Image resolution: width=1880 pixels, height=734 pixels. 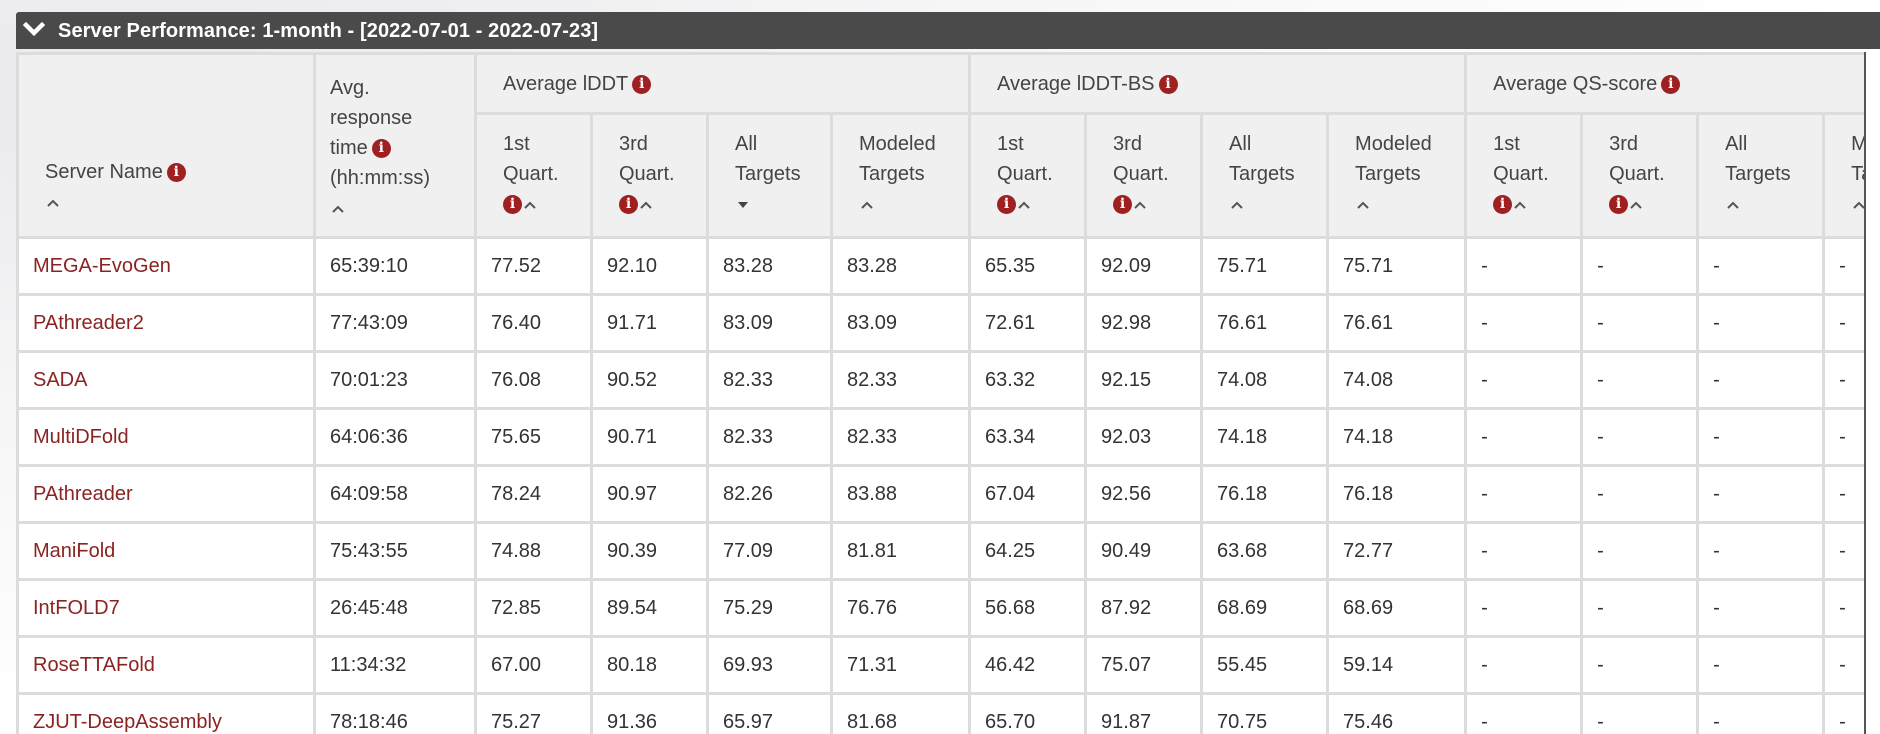 I want to click on column-header-lddt-all: All Targets, so click(x=769, y=175).